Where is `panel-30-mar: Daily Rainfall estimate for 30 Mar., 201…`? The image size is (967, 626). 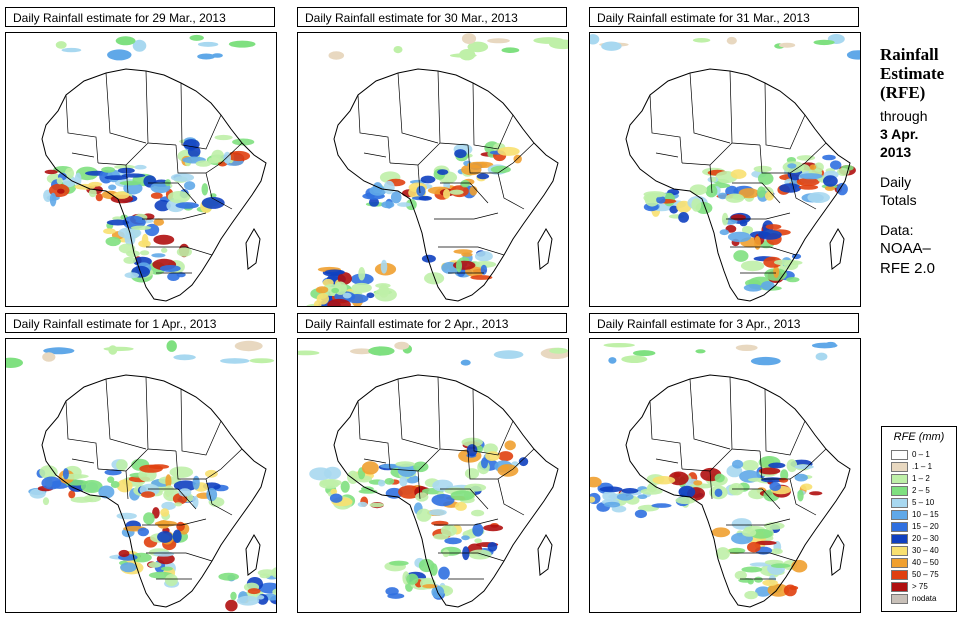 panel-30-mar: Daily Rainfall estimate for 30 Mar., 201… is located at coordinates (433, 157).